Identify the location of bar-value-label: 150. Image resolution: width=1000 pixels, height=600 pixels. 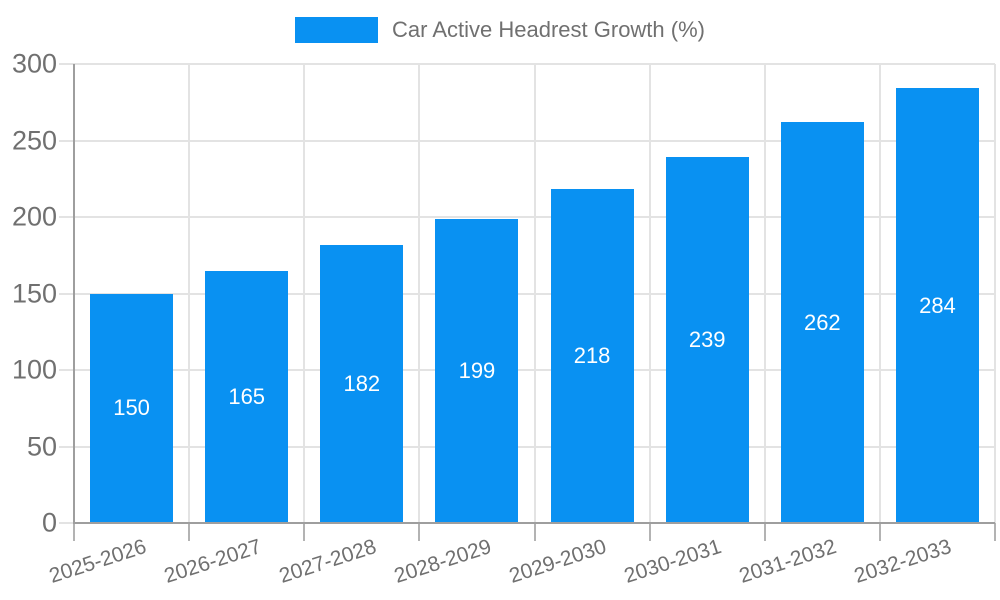
(131, 408).